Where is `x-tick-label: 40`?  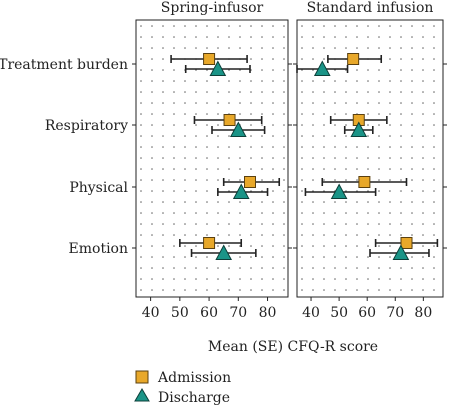
x-tick-label: 40 is located at coordinates (151, 313).